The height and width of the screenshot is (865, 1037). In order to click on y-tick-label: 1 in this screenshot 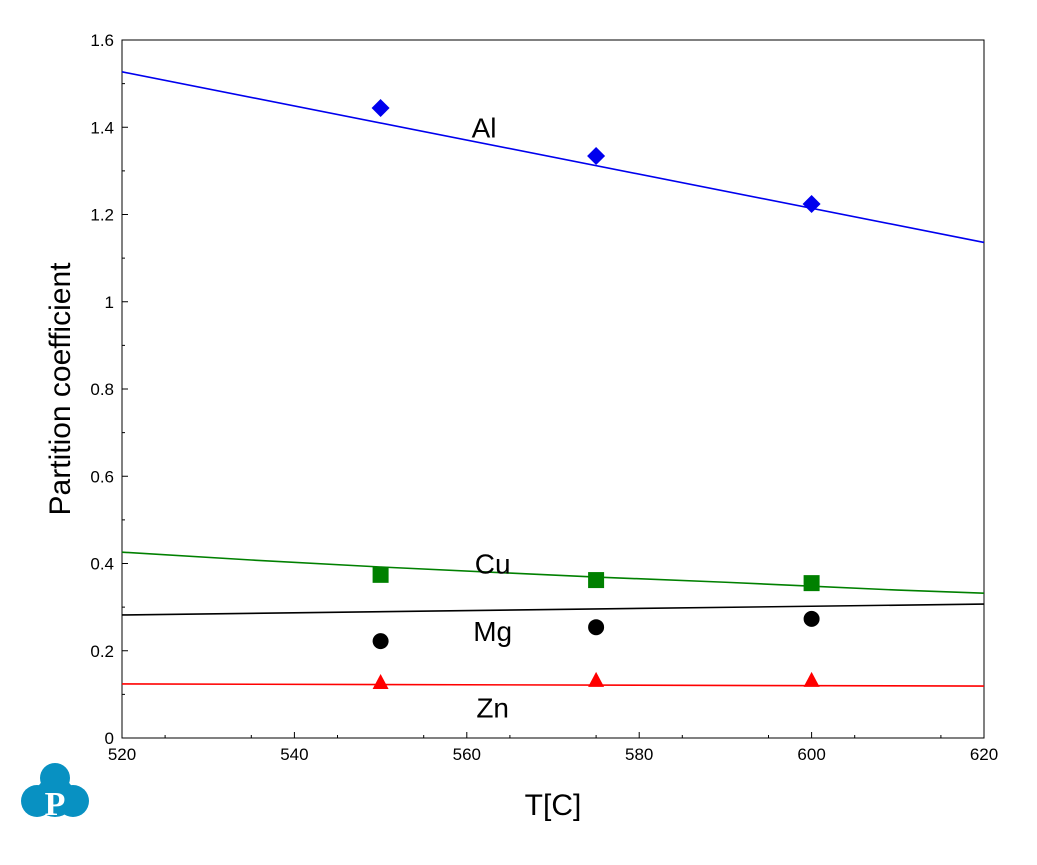, I will do `click(109, 302)`.